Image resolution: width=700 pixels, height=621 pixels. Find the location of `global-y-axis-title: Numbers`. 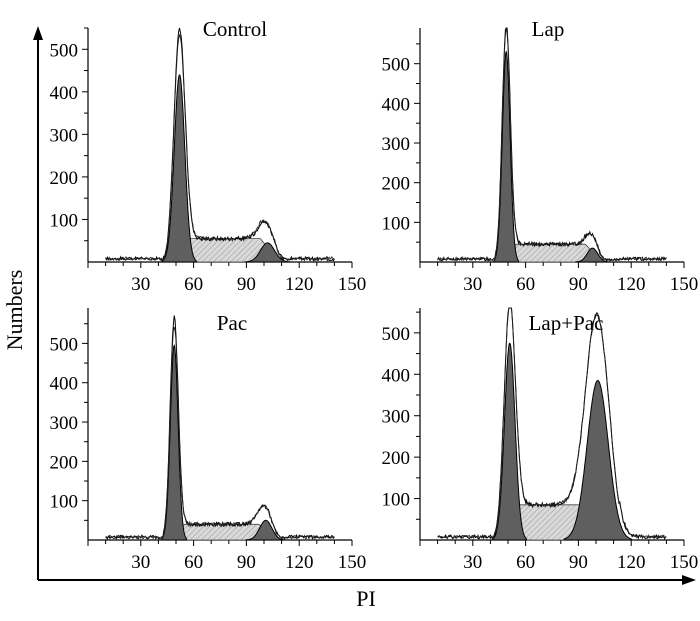

global-y-axis-title: Numbers is located at coordinates (14, 310).